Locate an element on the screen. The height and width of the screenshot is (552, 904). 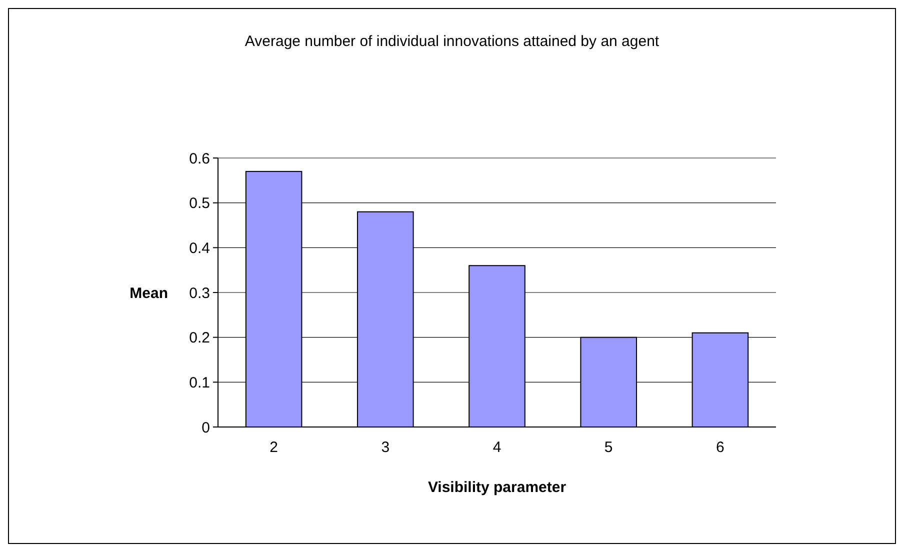
x-tick-label: 6 is located at coordinates (720, 447).